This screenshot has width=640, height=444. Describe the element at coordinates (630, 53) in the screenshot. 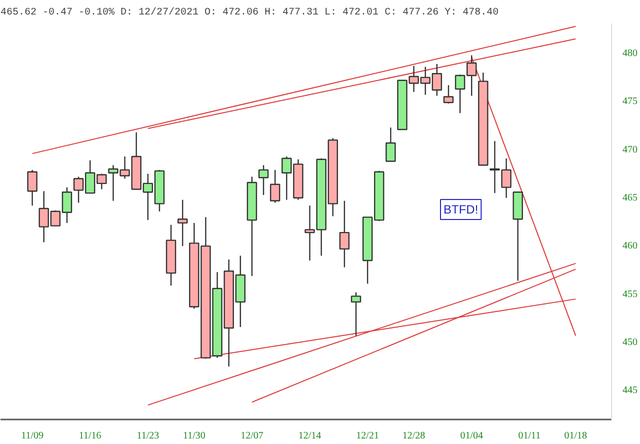

I see `y-tick-label: 480` at that location.